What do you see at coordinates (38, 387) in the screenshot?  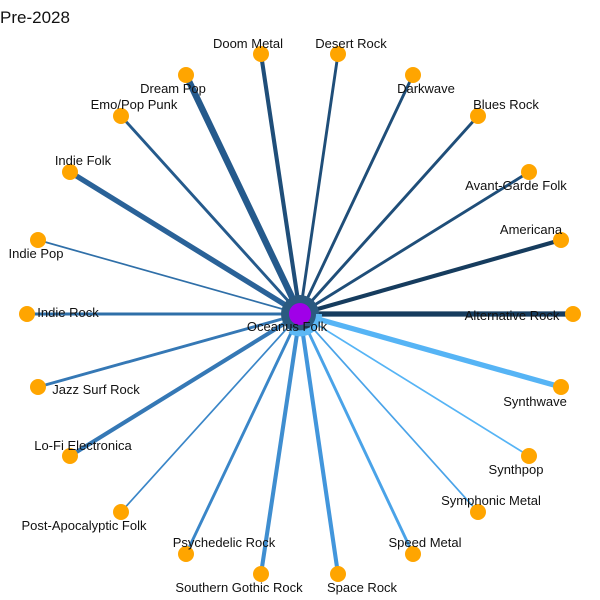 I see `node-jazz-surf-rock` at bounding box center [38, 387].